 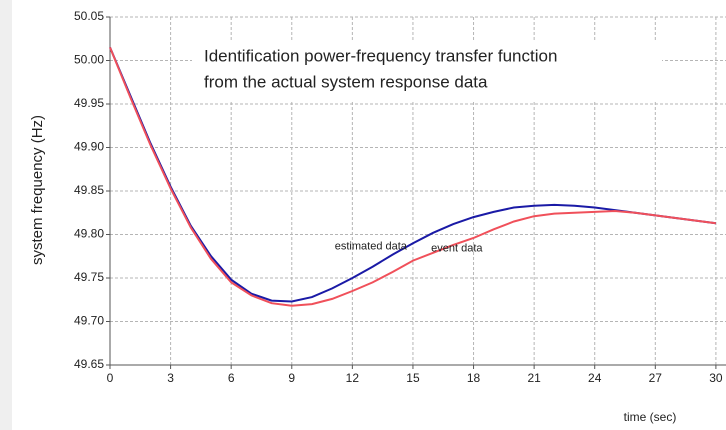 I want to click on x-tick-label: 6, so click(x=231, y=378).